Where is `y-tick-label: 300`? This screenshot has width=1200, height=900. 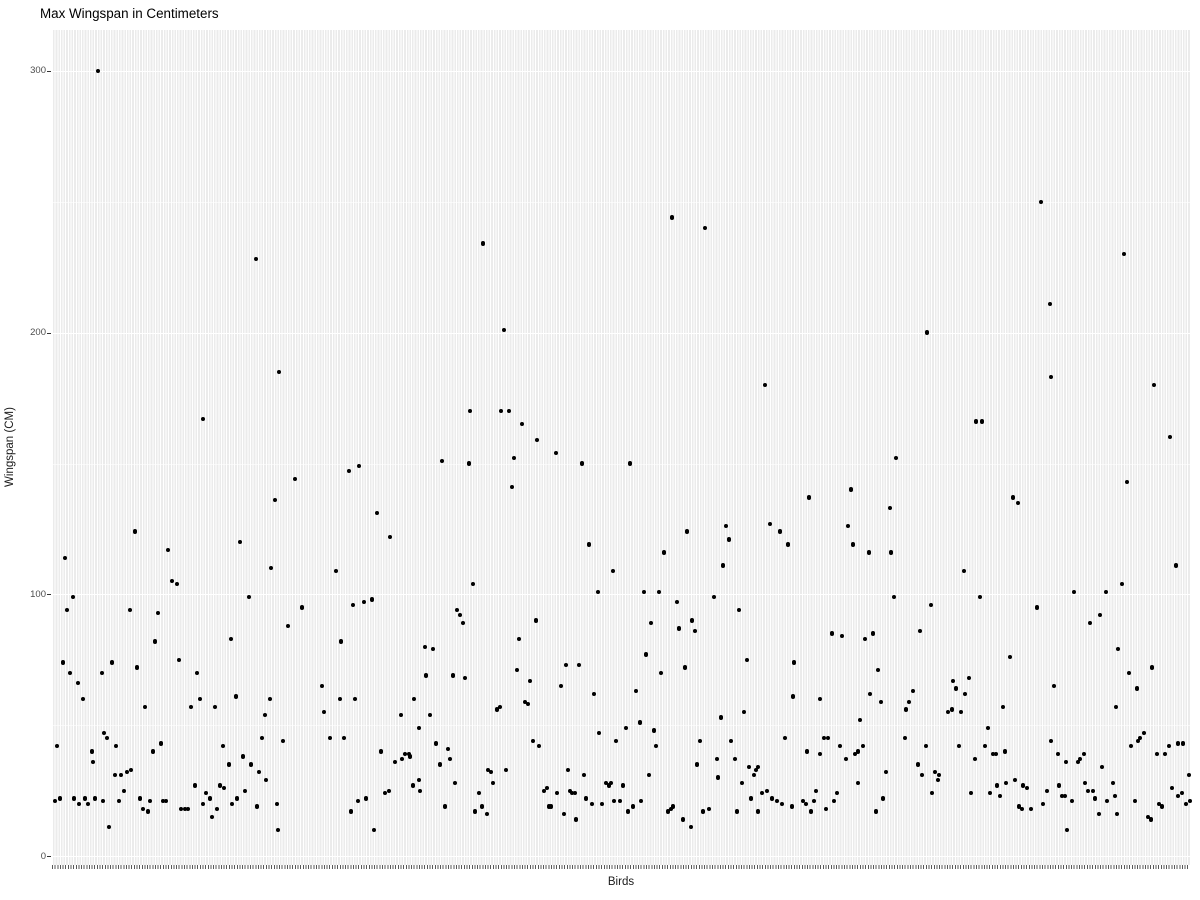 y-tick-label: 300 is located at coordinates (38, 71).